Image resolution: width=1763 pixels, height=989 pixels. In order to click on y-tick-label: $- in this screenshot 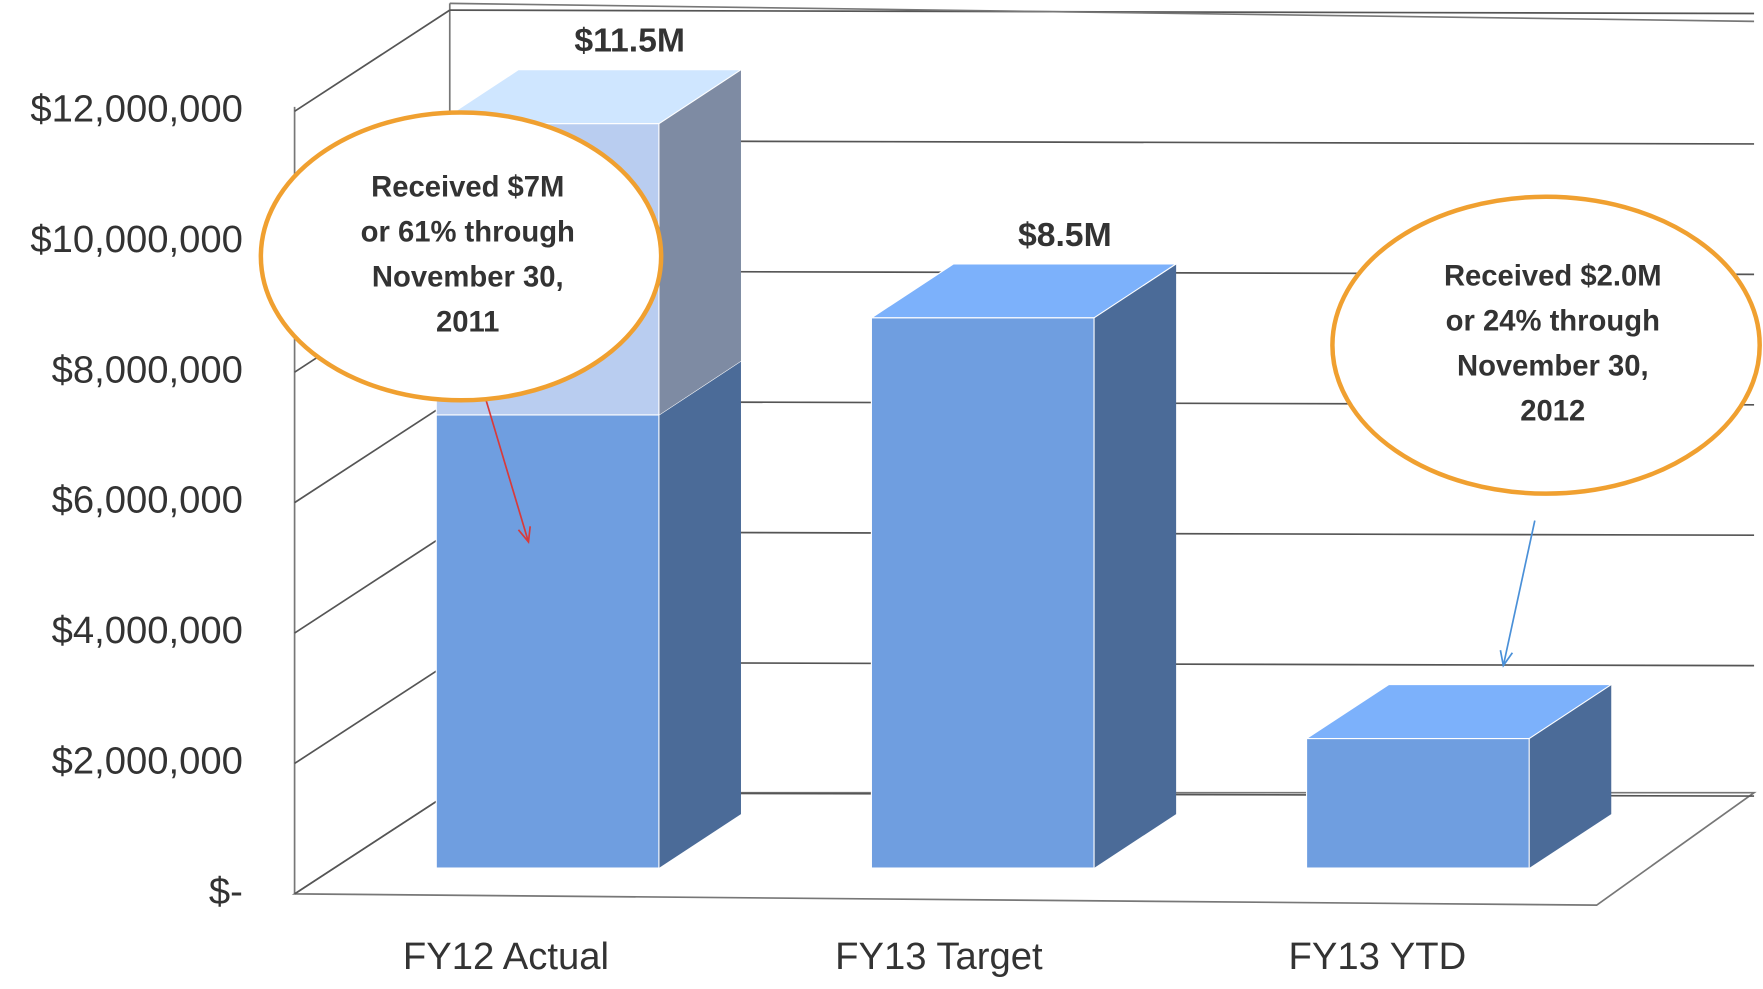, I will do `click(226, 891)`.